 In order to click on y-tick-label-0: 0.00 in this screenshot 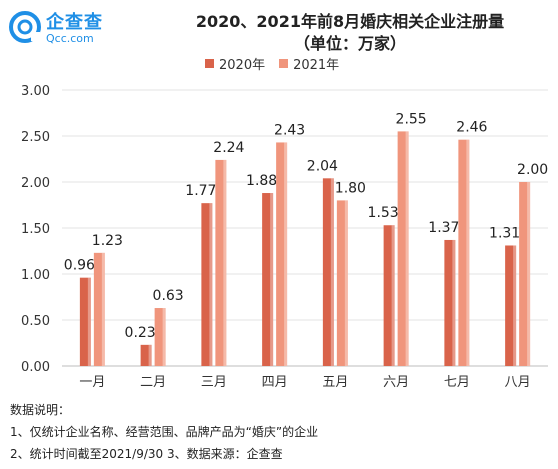, I will do `click(35, 367)`.